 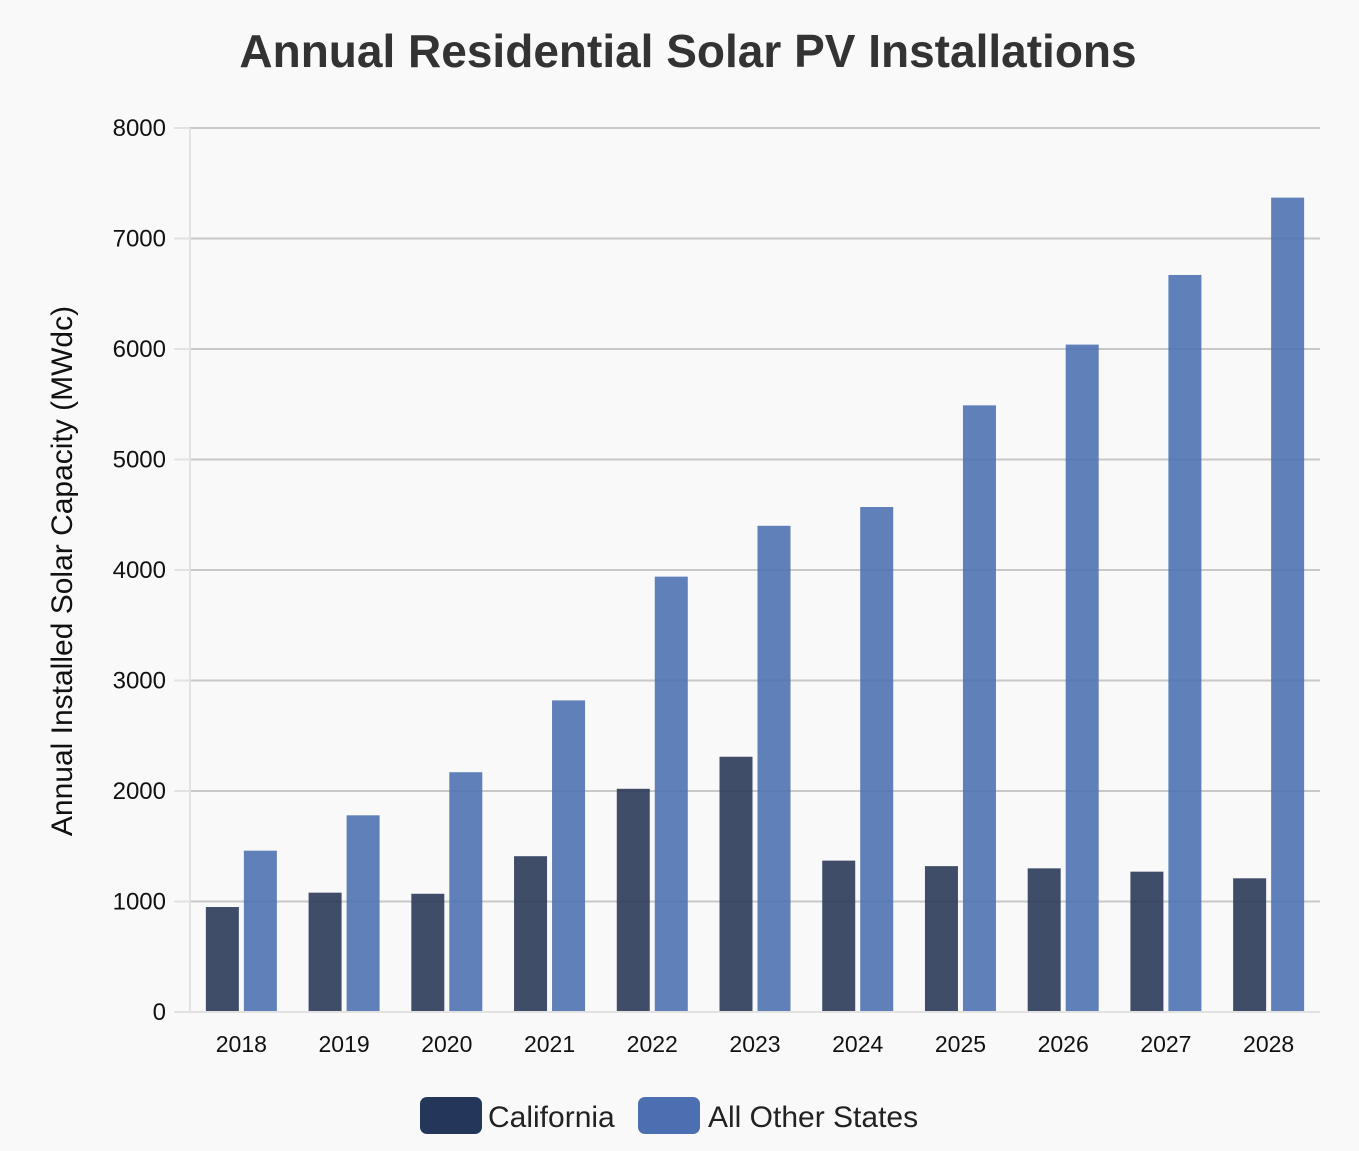 I want to click on bar-other-states-2022, so click(x=671, y=794).